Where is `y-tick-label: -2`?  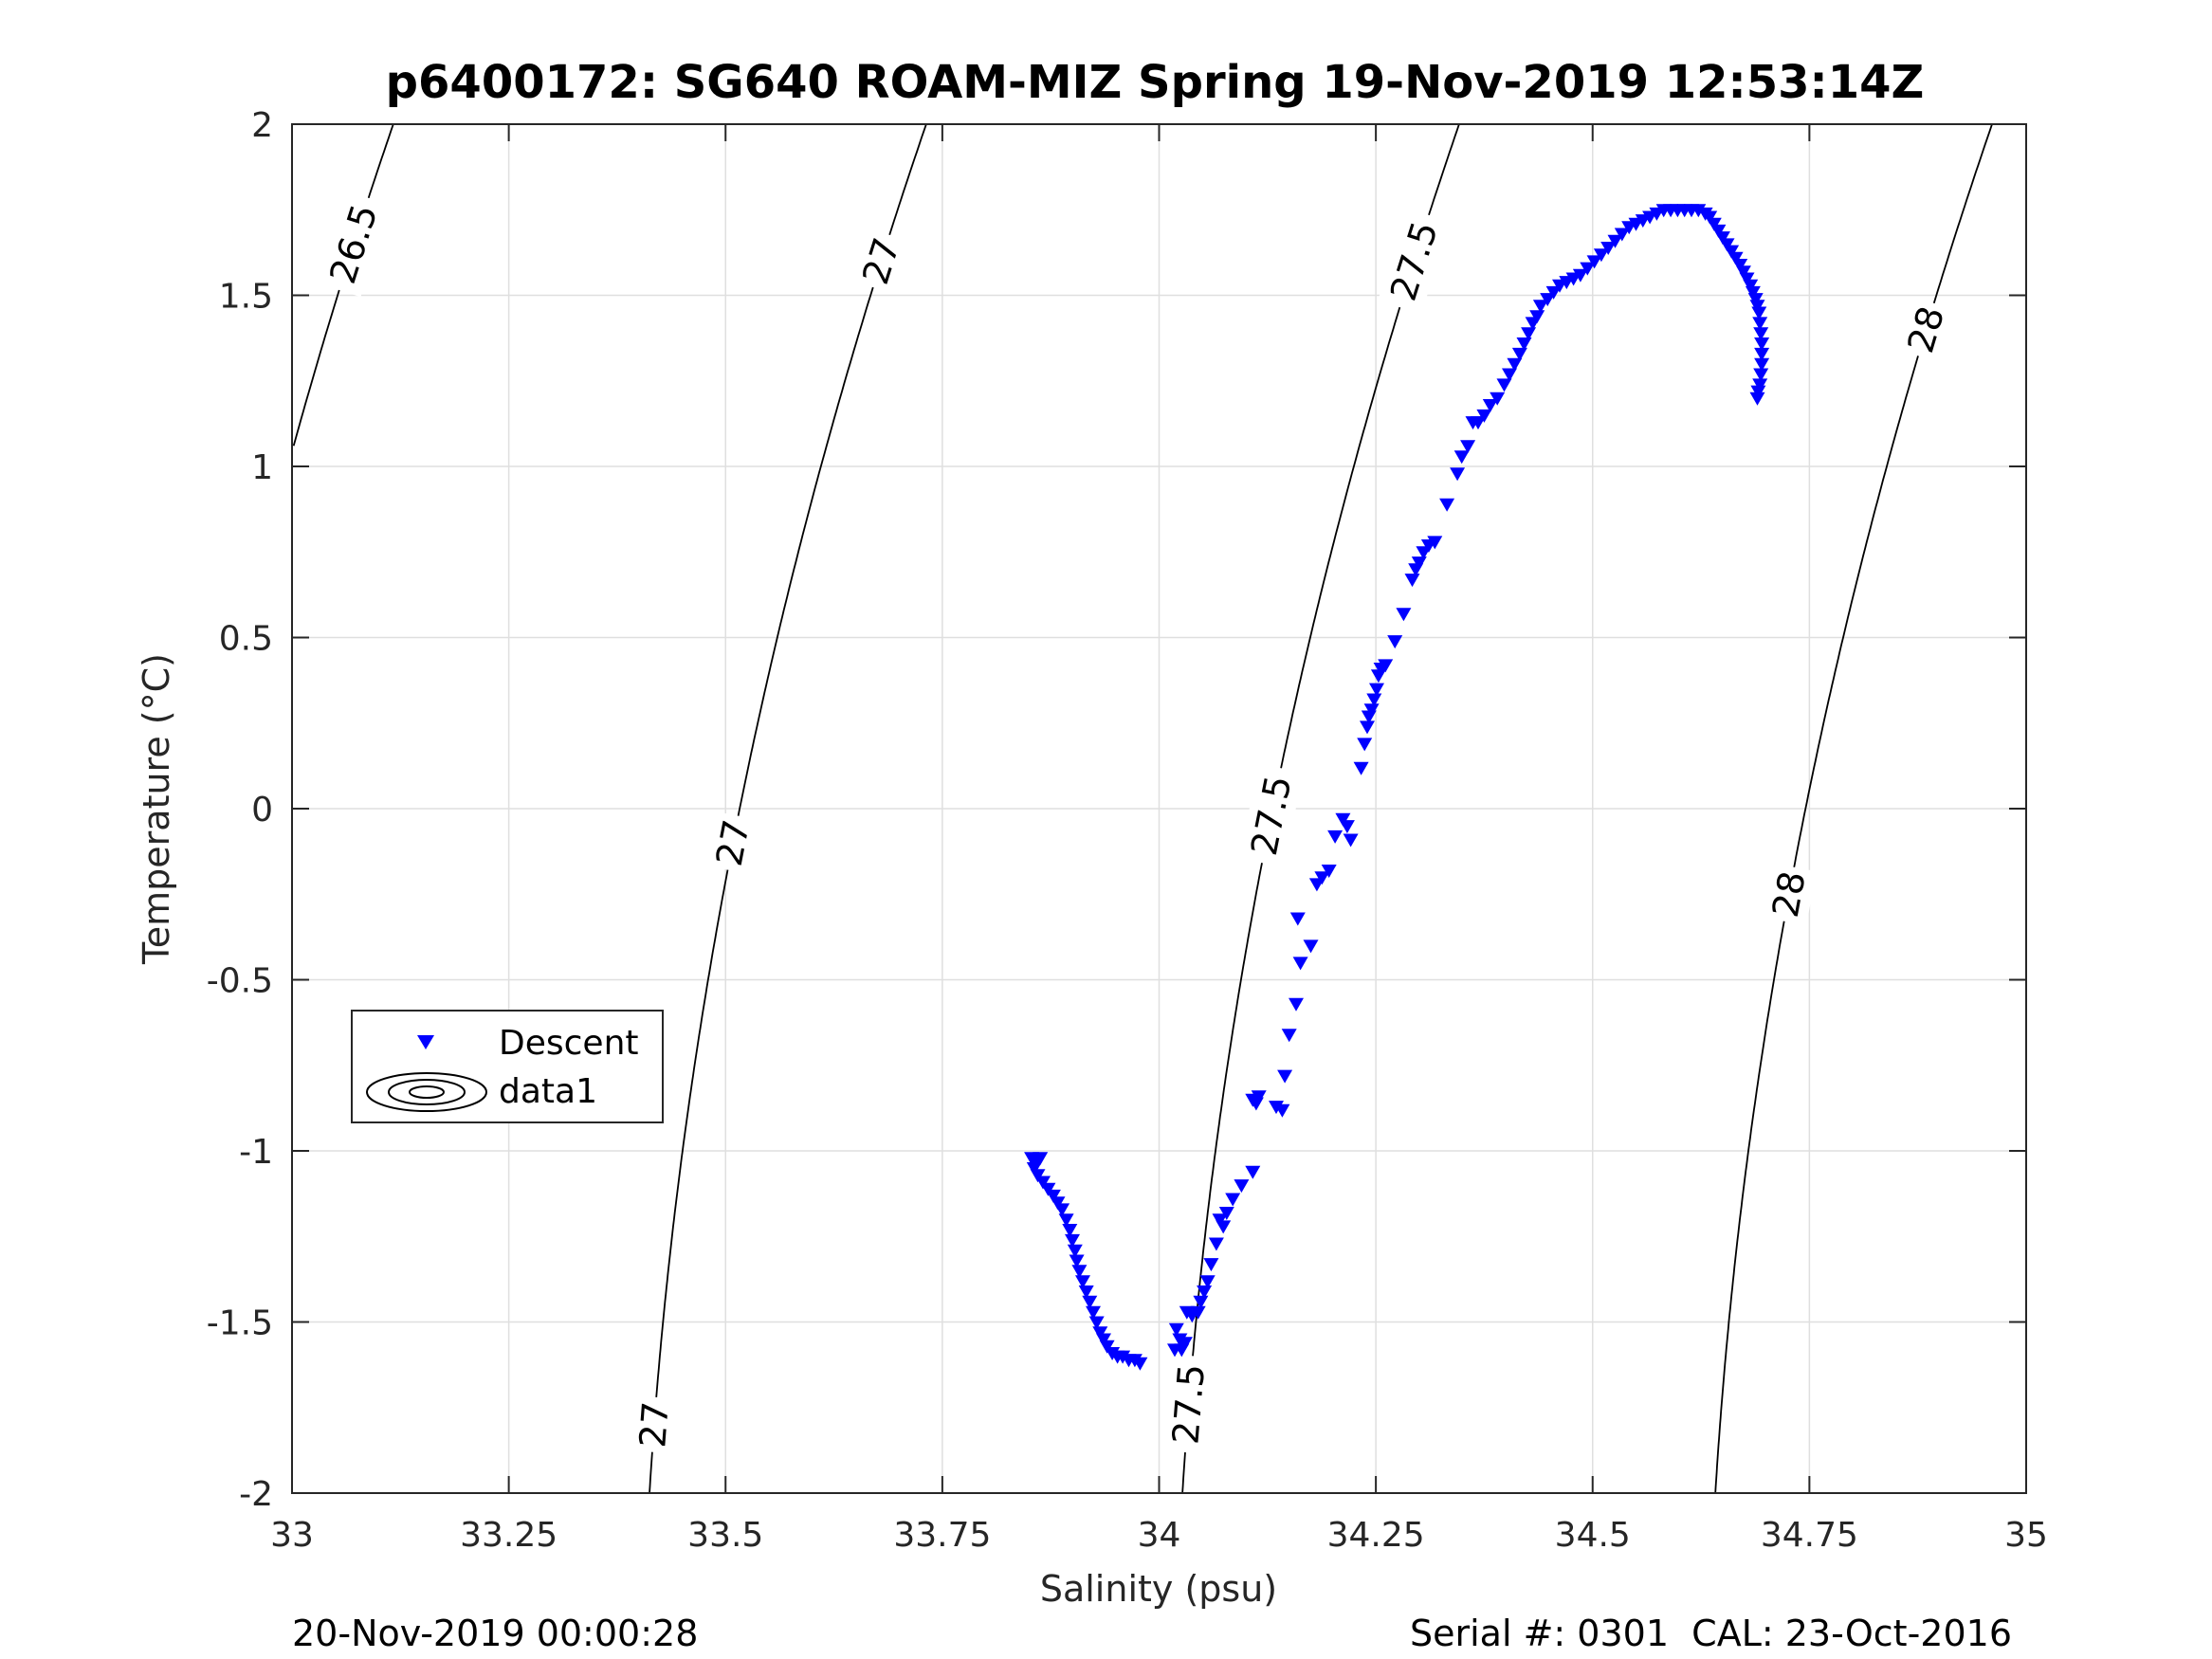 y-tick-label: -2 is located at coordinates (256, 1494).